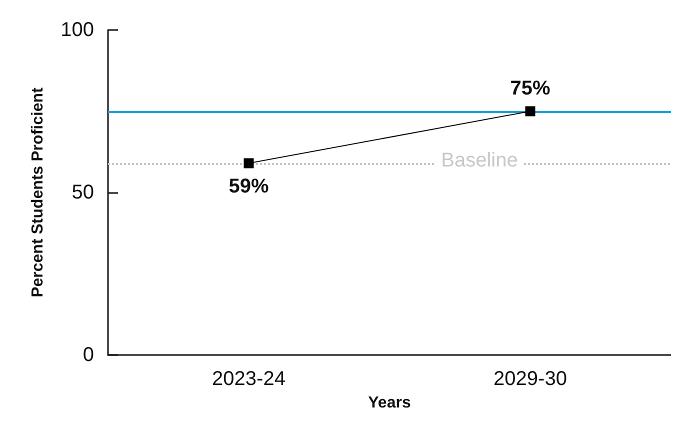  Describe the element at coordinates (77, 30) in the screenshot. I see `y-tick-label: 100` at that location.